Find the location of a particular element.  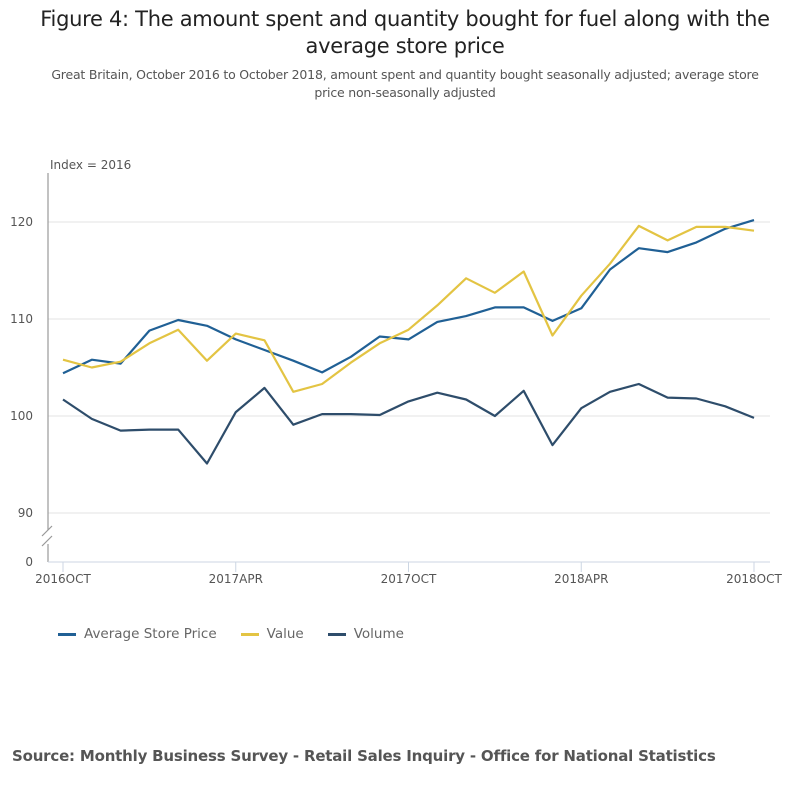

x-tick-label: 2017OCT is located at coordinates (409, 579).